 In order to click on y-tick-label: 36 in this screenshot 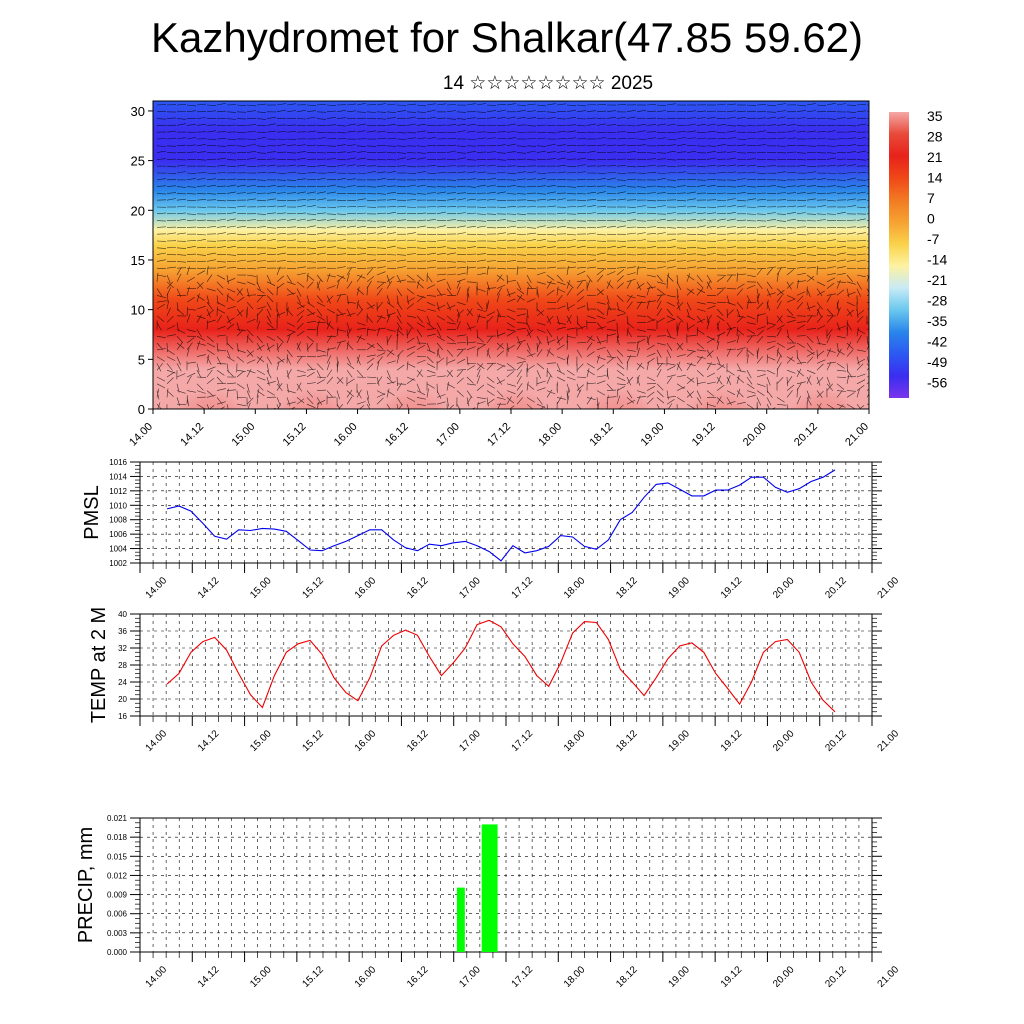, I will do `click(122, 631)`.